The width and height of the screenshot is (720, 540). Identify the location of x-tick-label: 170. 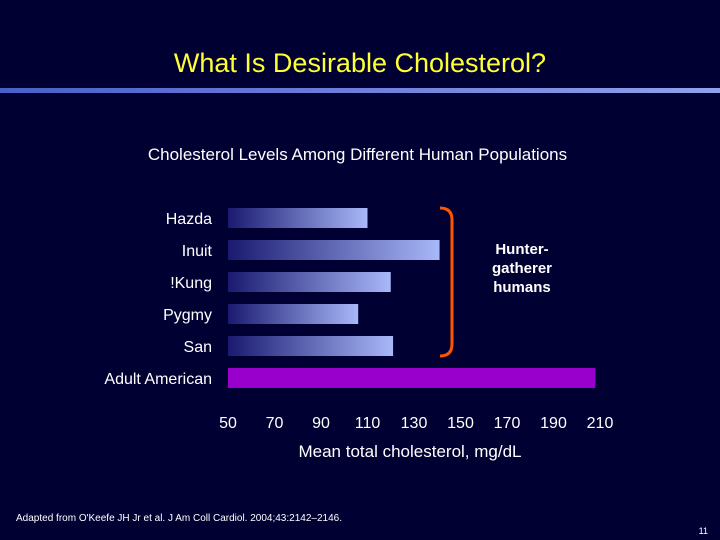
(507, 423).